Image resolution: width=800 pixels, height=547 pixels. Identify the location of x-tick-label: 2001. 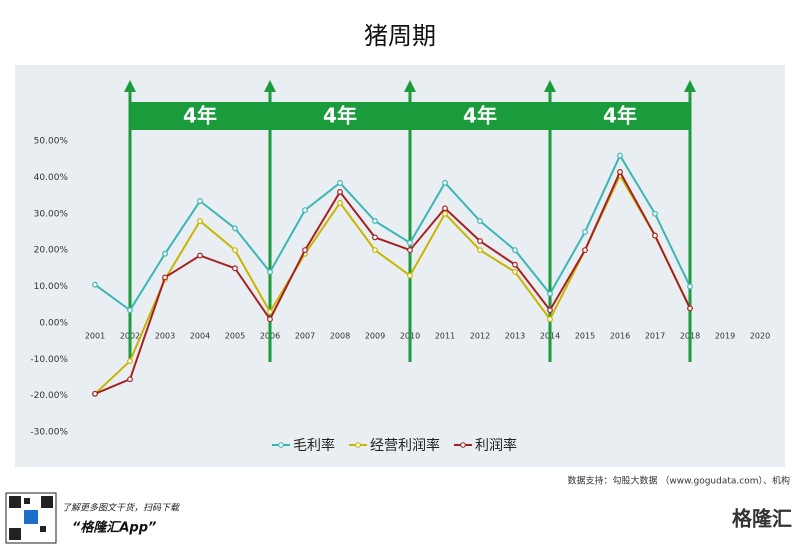
(95, 336).